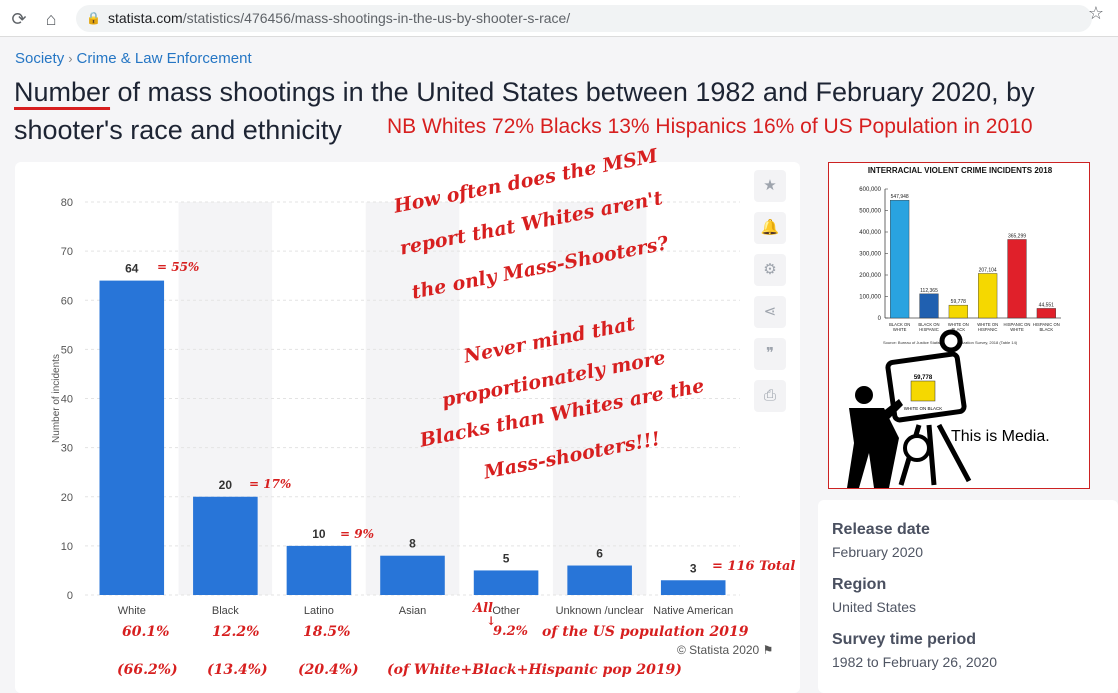  Describe the element at coordinates (67, 498) in the screenshot. I see `y-tick-label: 20` at that location.